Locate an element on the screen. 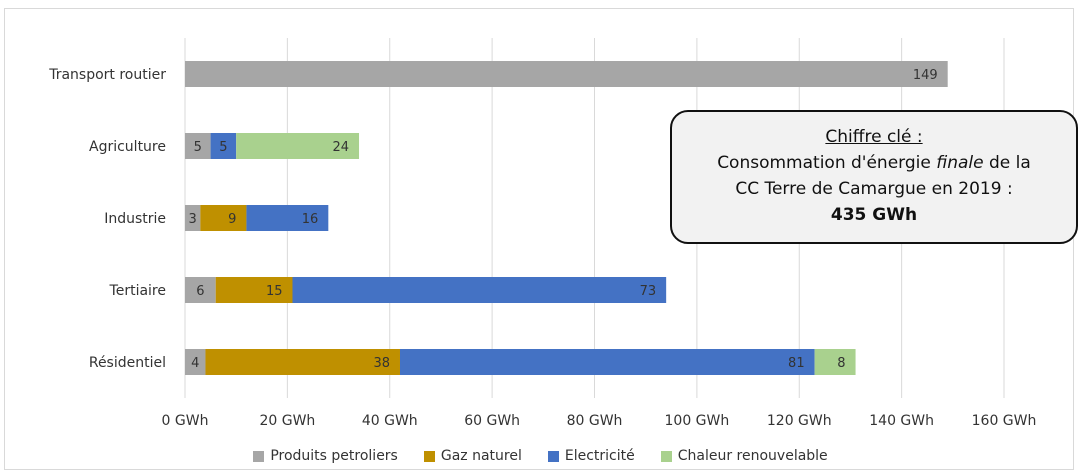  callout-line2: CC Terre de Camargue en 2019 : is located at coordinates (874, 189).